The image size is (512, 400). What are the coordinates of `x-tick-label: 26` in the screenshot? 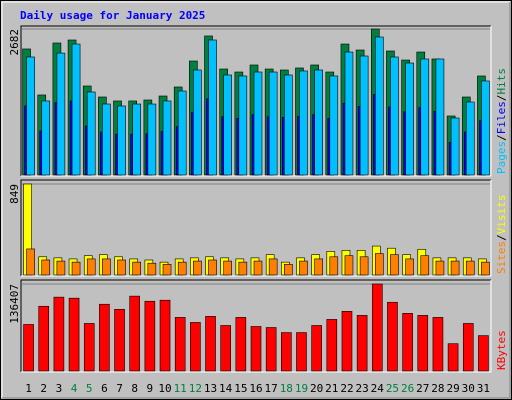 It's located at (407, 388).